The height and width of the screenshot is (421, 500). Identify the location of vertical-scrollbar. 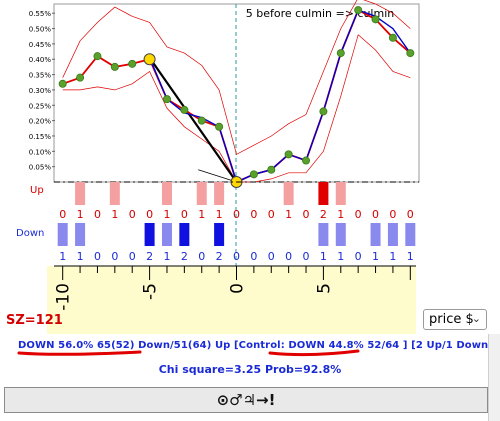
(494, 377).